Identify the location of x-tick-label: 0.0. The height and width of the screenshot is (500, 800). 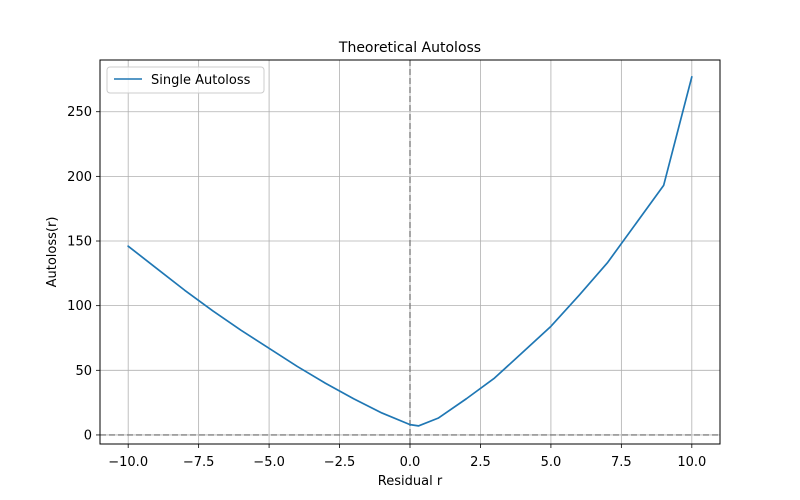
(410, 462).